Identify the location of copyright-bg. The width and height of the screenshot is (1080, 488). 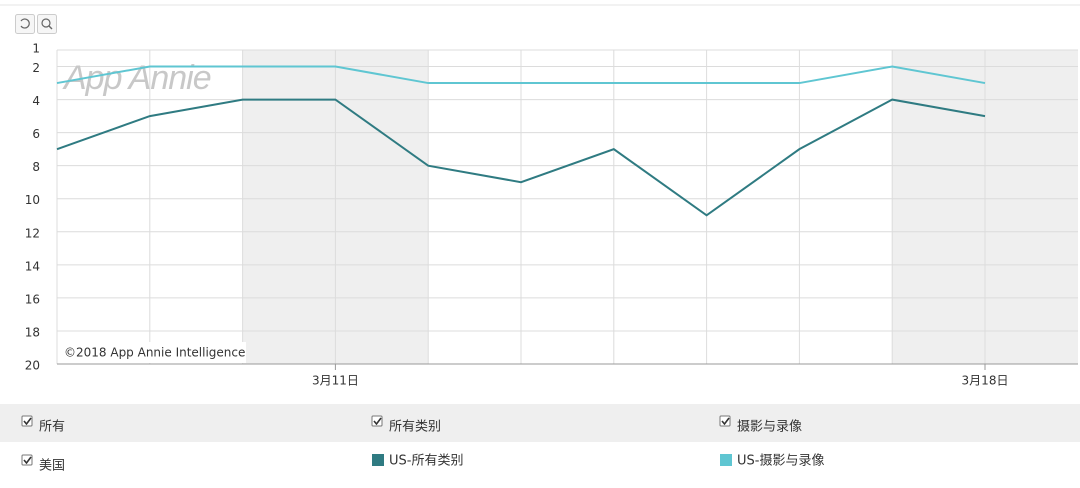
(152, 352).